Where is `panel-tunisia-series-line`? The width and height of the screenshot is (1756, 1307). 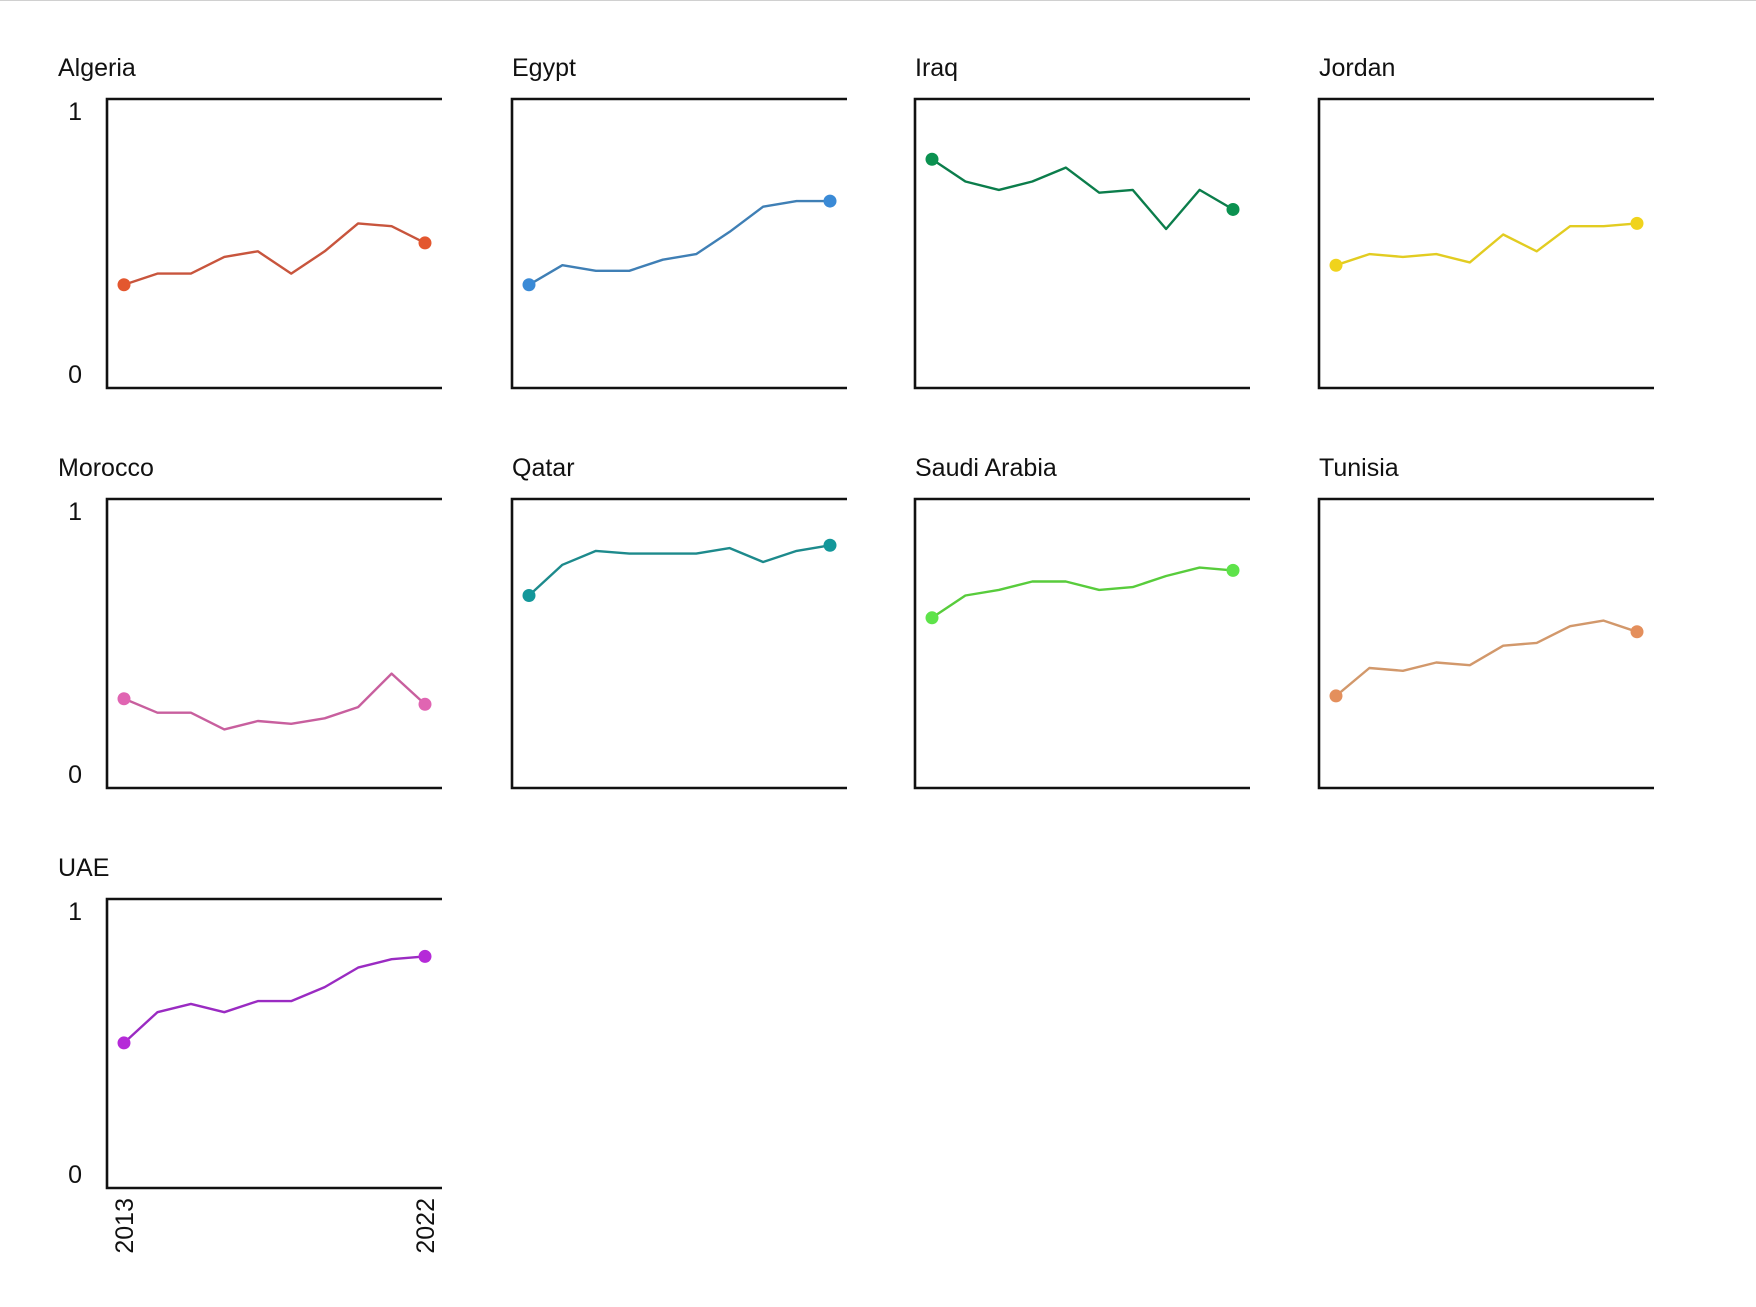 panel-tunisia-series-line is located at coordinates (1486, 658).